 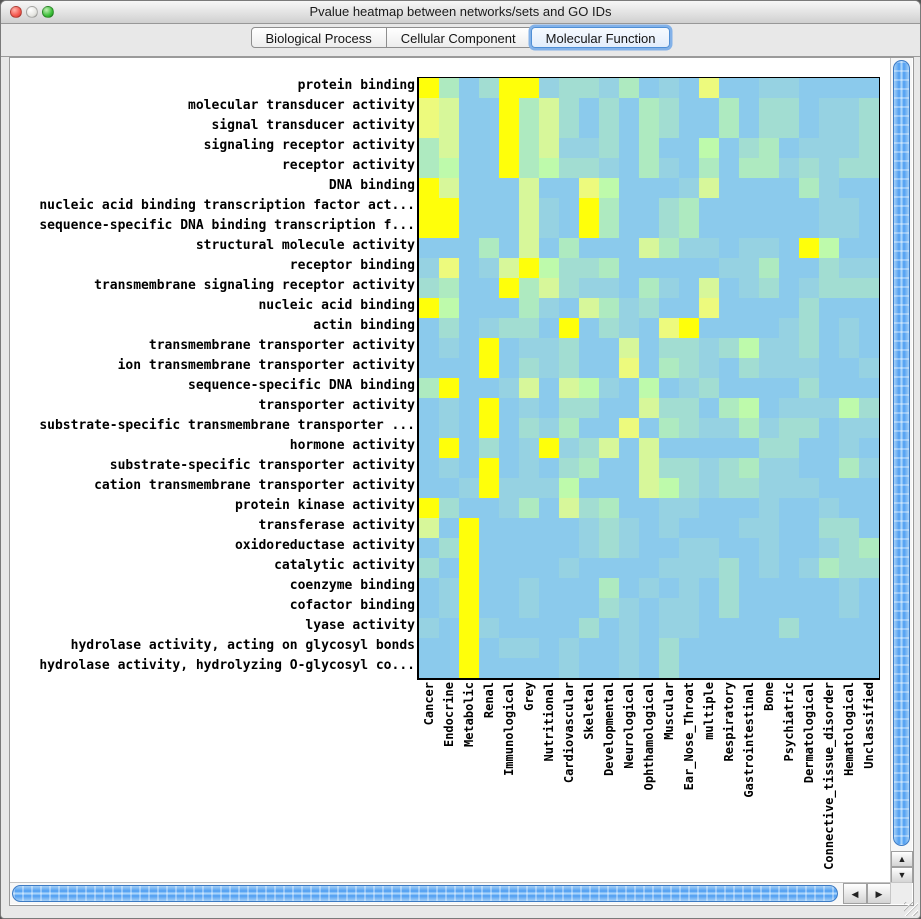 I want to click on left-arrow-icon: ◀, so click(x=855, y=894).